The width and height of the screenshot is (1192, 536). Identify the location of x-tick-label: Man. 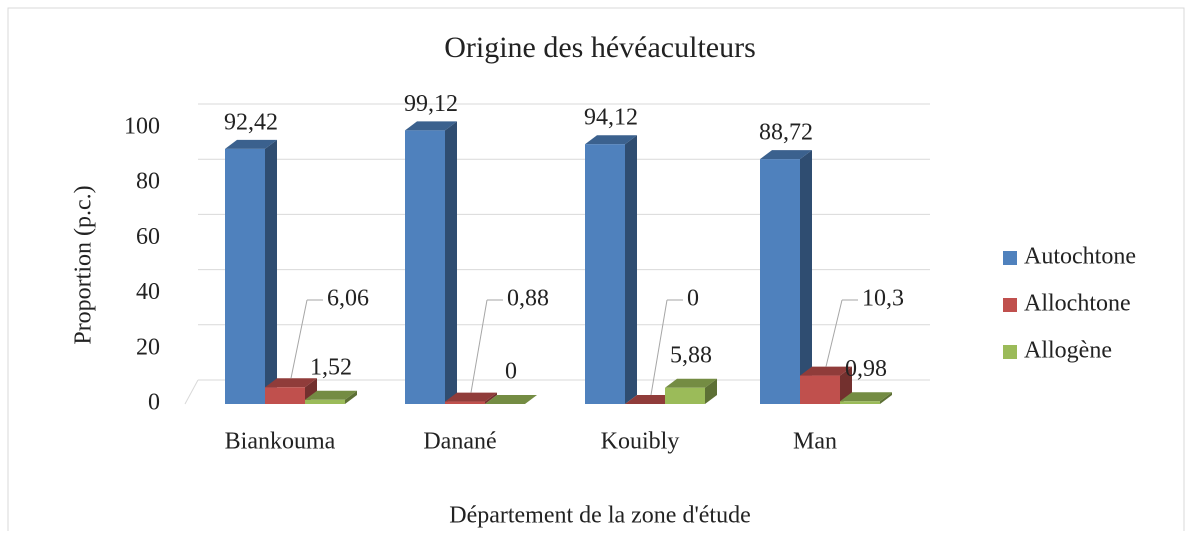
(815, 442).